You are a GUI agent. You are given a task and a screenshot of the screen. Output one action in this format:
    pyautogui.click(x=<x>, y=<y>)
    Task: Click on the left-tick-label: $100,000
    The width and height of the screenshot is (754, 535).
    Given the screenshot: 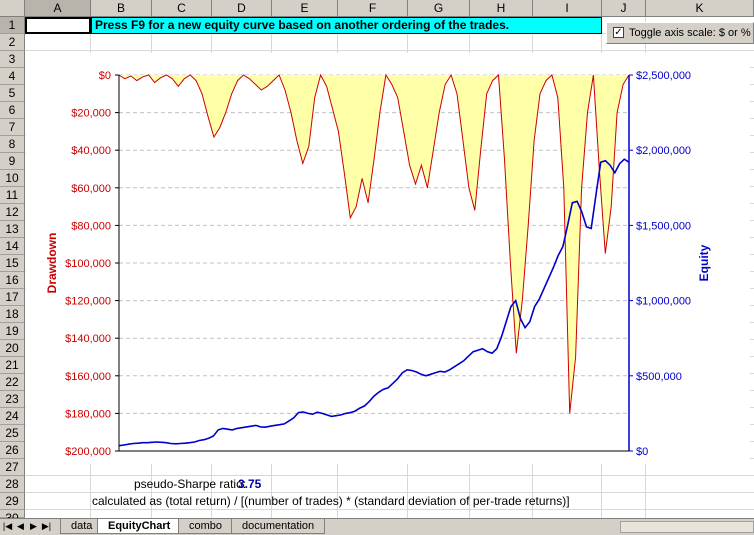 What is the action you would take?
    pyautogui.click(x=88, y=264)
    